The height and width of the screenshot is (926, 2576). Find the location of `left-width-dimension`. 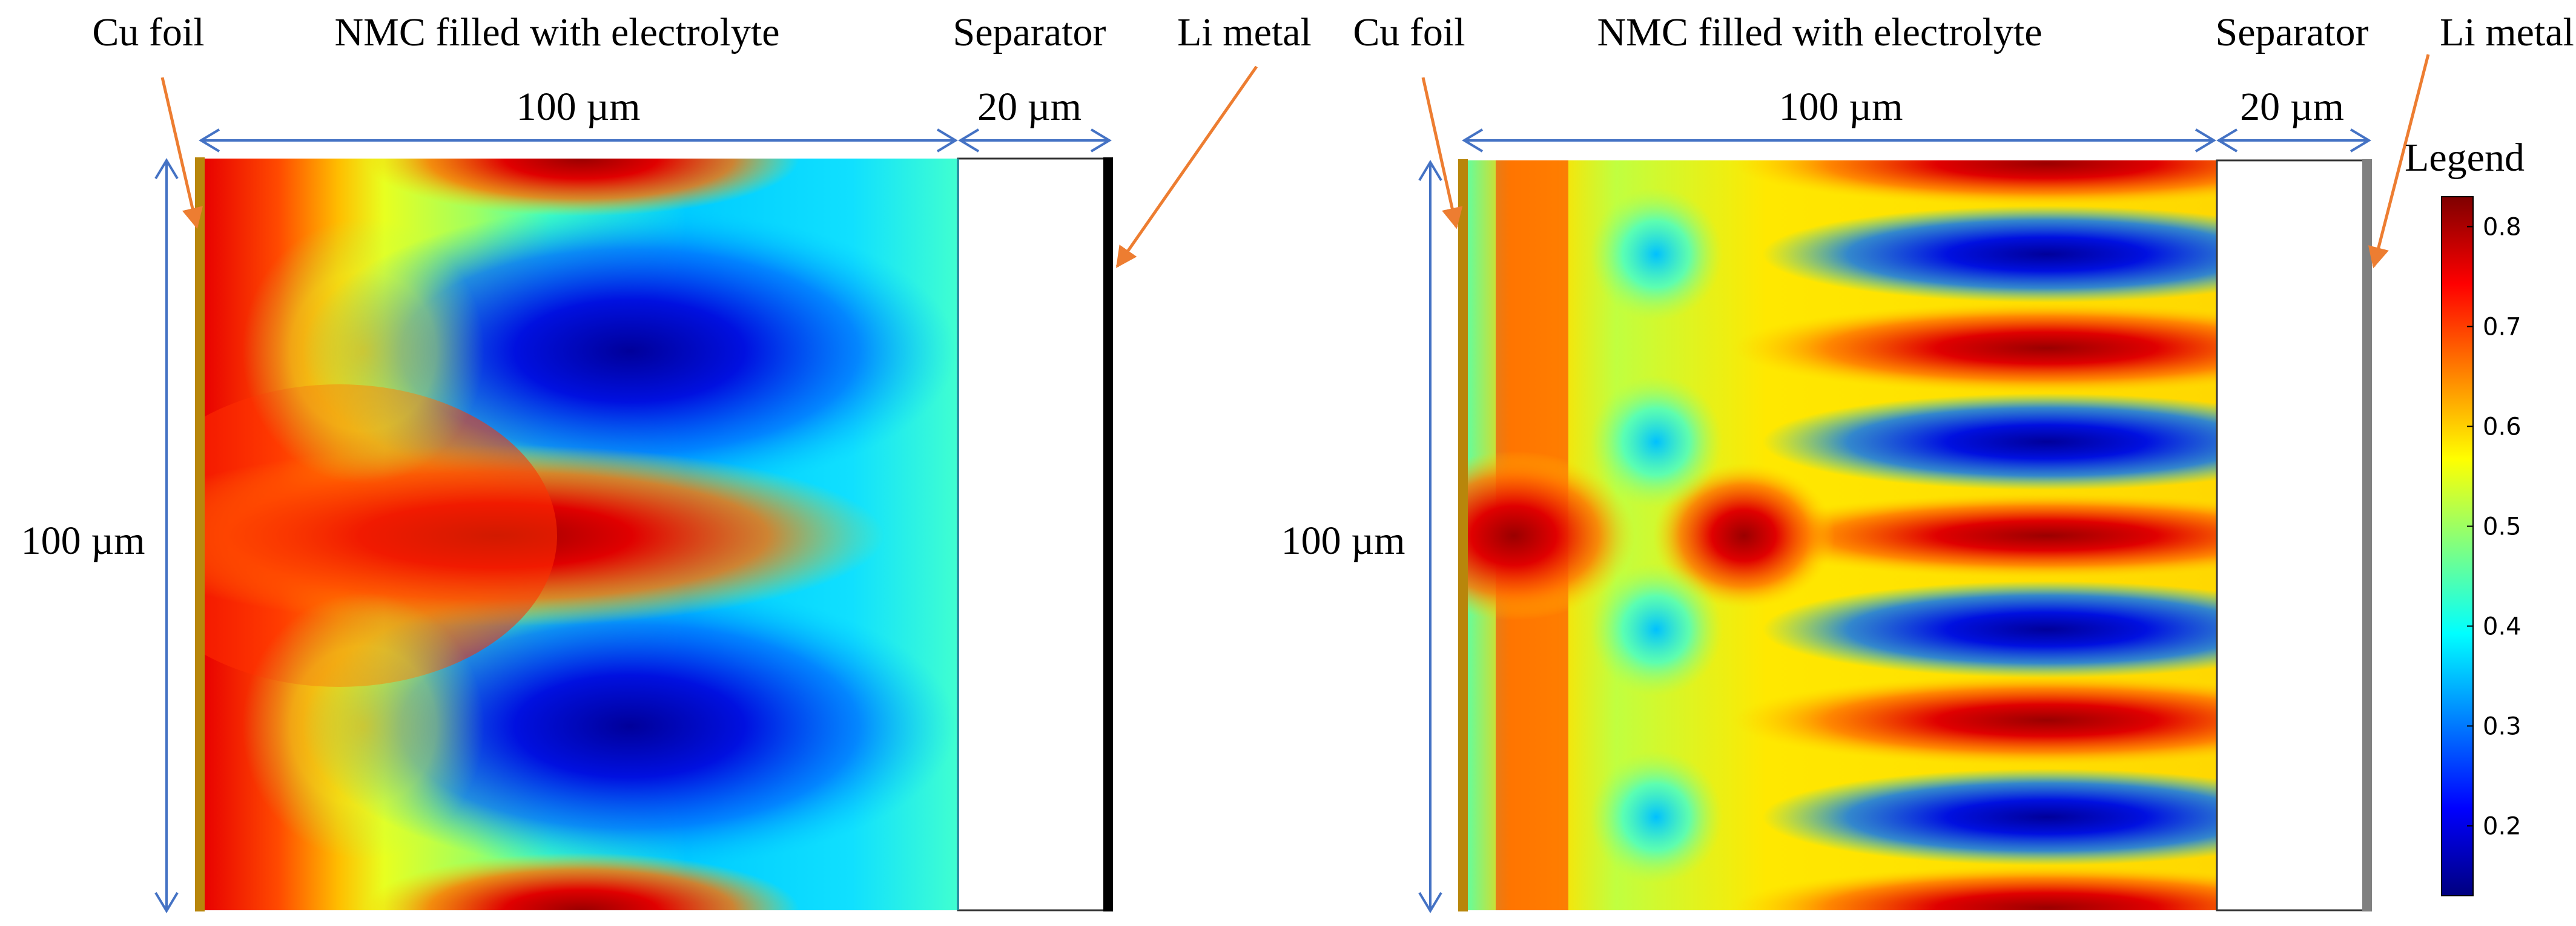

left-width-dimension is located at coordinates (655, 140).